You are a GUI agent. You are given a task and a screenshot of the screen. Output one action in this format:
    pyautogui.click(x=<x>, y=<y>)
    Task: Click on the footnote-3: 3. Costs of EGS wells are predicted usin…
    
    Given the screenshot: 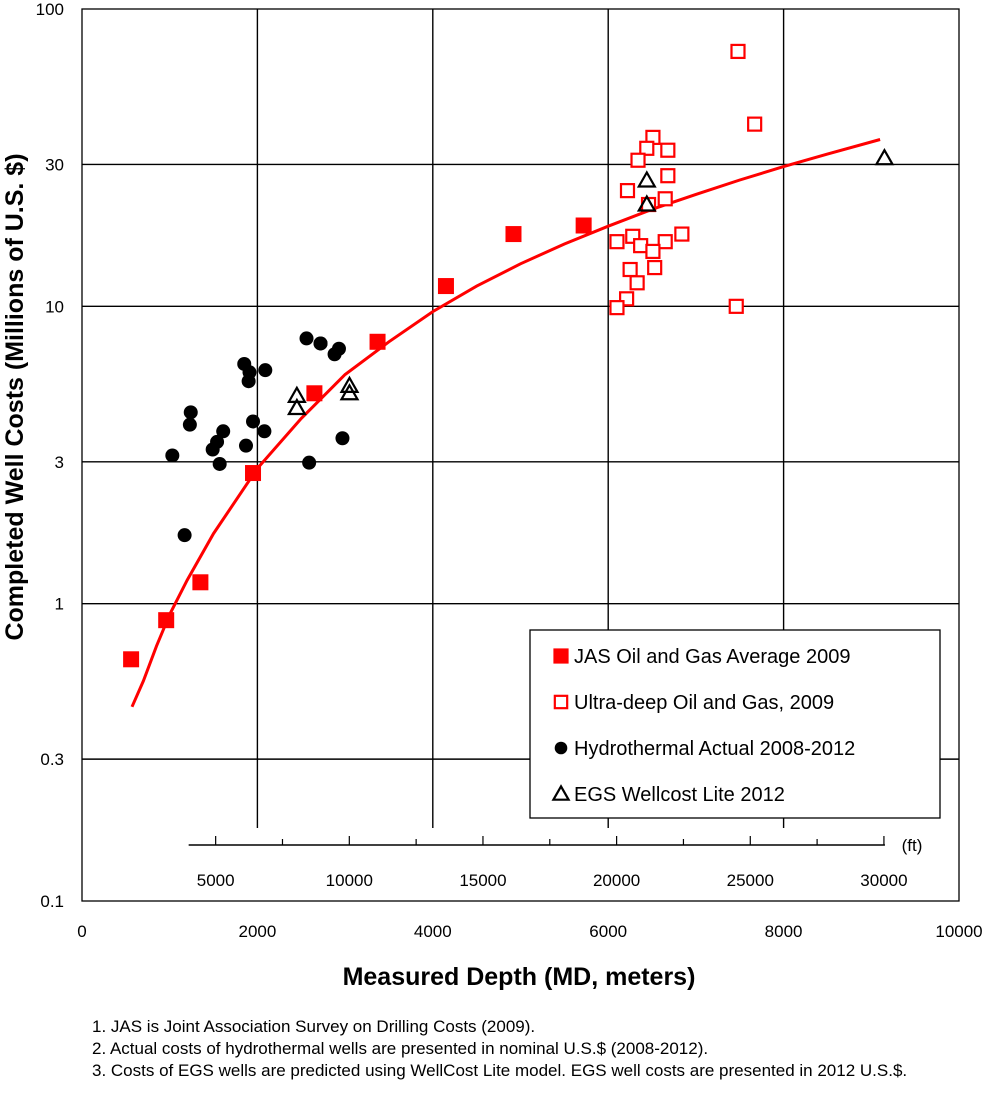 What is the action you would take?
    pyautogui.click(x=500, y=1070)
    